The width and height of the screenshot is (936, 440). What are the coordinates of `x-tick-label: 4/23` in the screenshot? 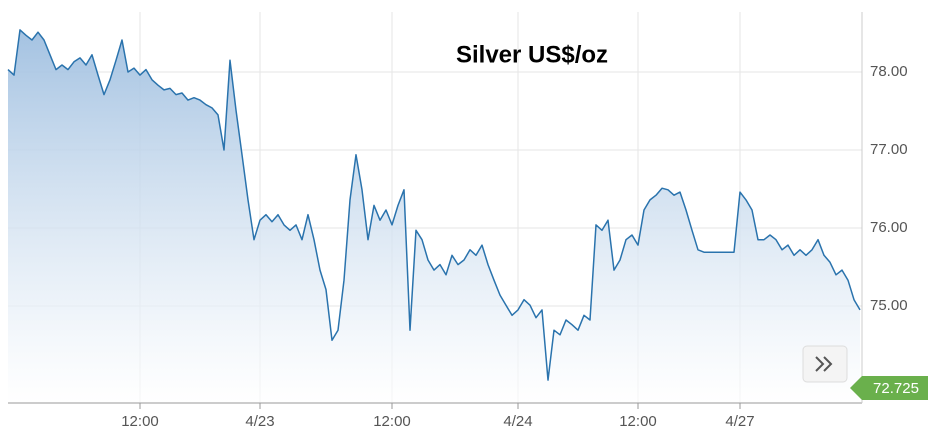 It's located at (259, 421).